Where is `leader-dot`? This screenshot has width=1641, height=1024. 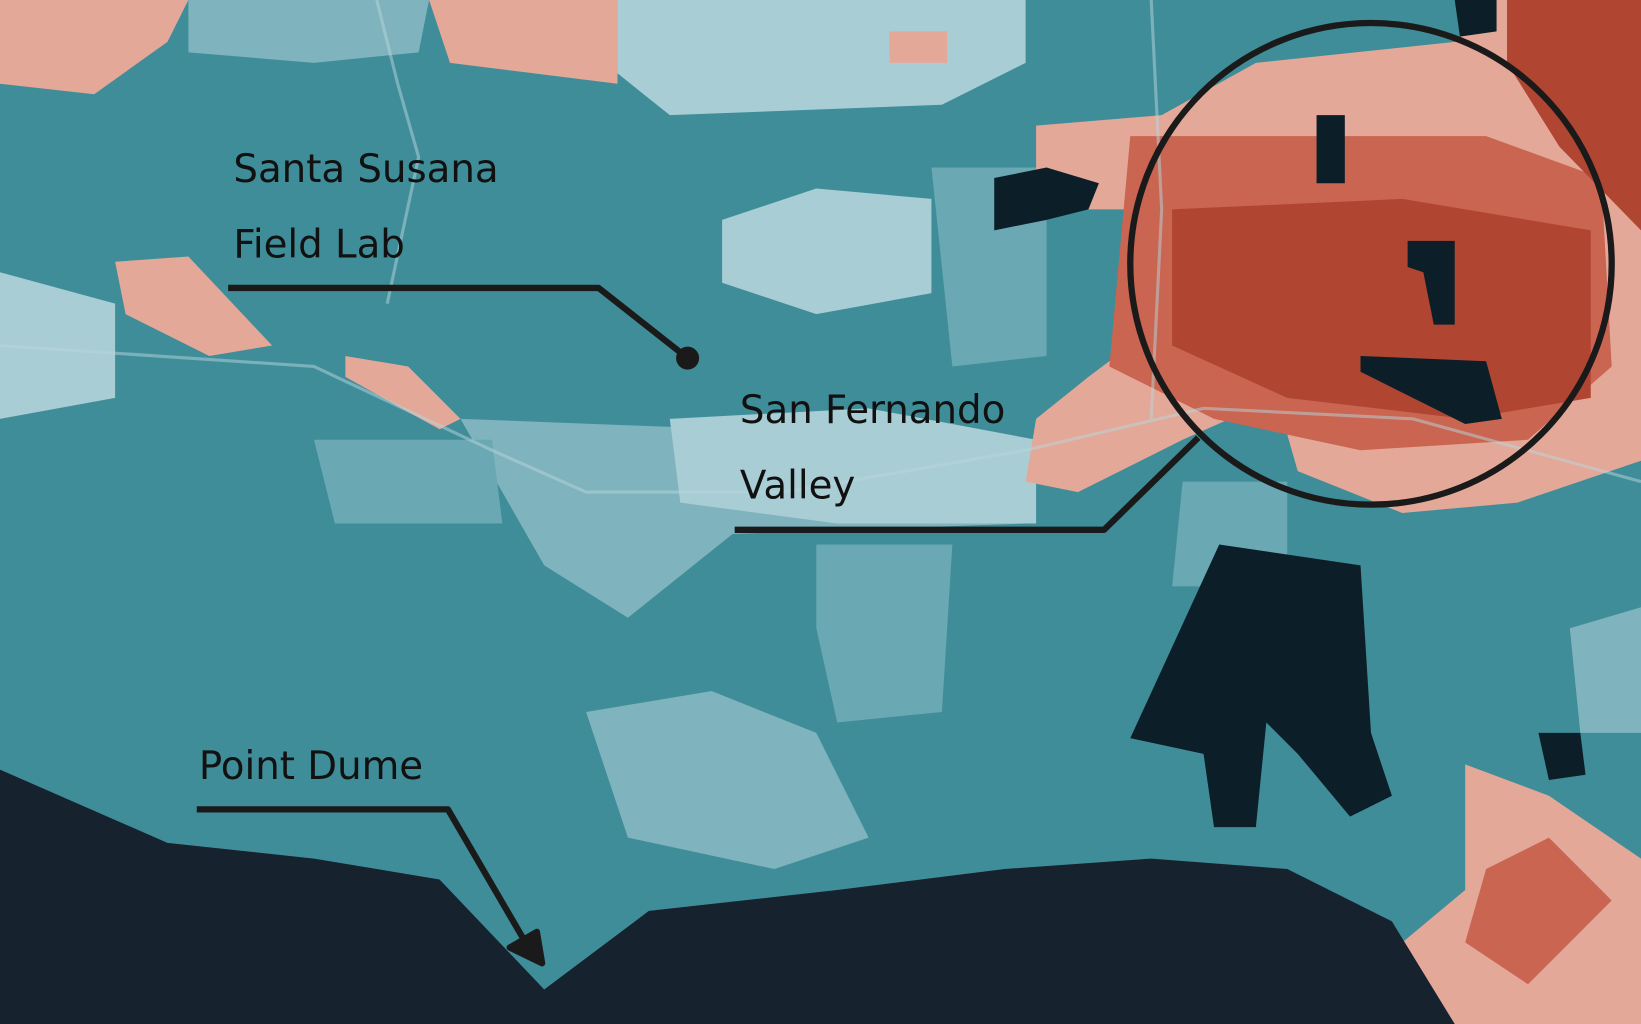
leader-dot is located at coordinates (688, 358).